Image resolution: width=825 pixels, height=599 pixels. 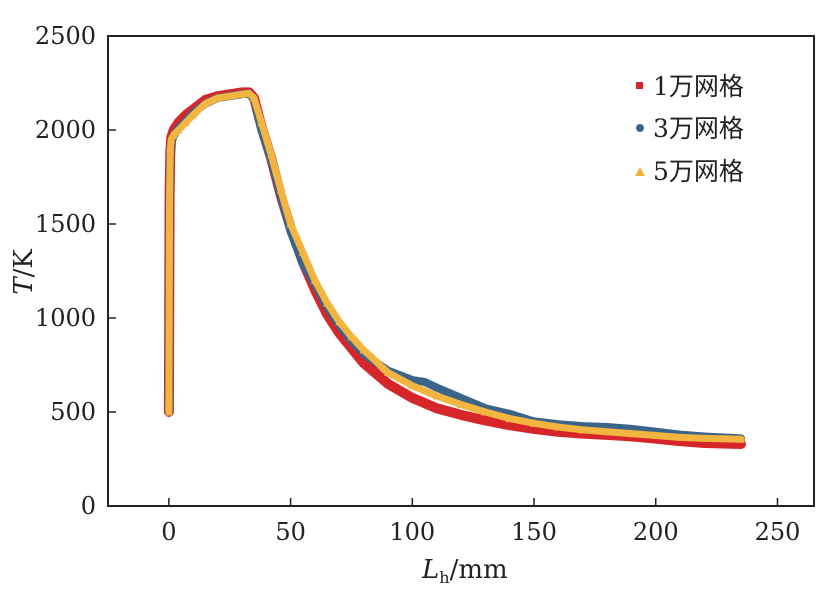 I want to click on x-axis: 0 50 100 150 200 250, so click(x=480, y=522).